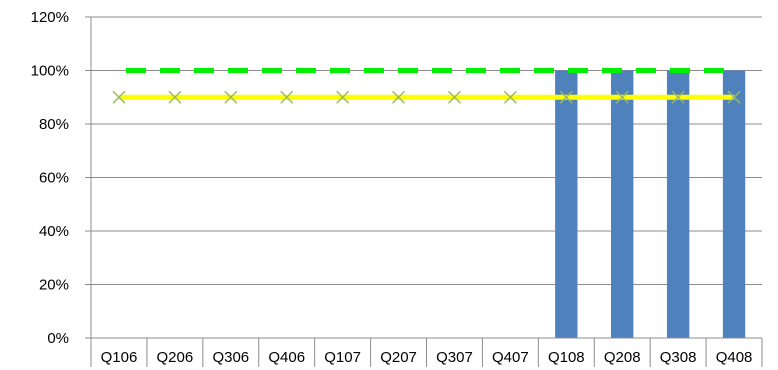 The image size is (778, 370). What do you see at coordinates (622, 357) in the screenshot?
I see `x-tick-label: Q208` at bounding box center [622, 357].